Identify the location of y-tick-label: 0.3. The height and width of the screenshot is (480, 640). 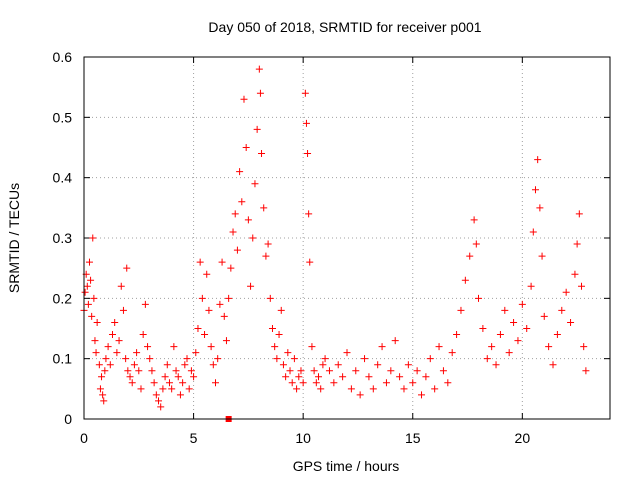
(63, 238).